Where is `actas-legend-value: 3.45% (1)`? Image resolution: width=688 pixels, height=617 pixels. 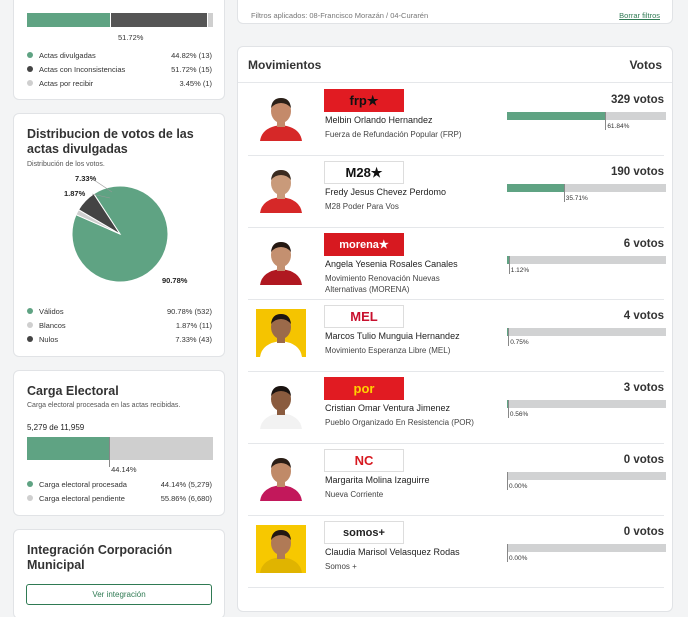
actas-legend-value: 3.45% (1) is located at coordinates (195, 83).